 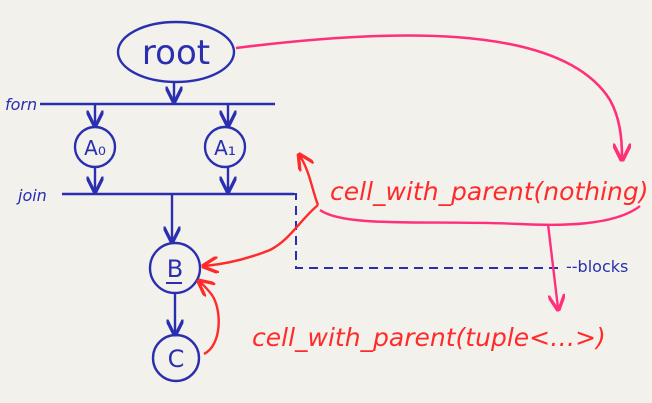 I want to click on brace-to-bottom-pink-arrow, so click(x=552, y=265).